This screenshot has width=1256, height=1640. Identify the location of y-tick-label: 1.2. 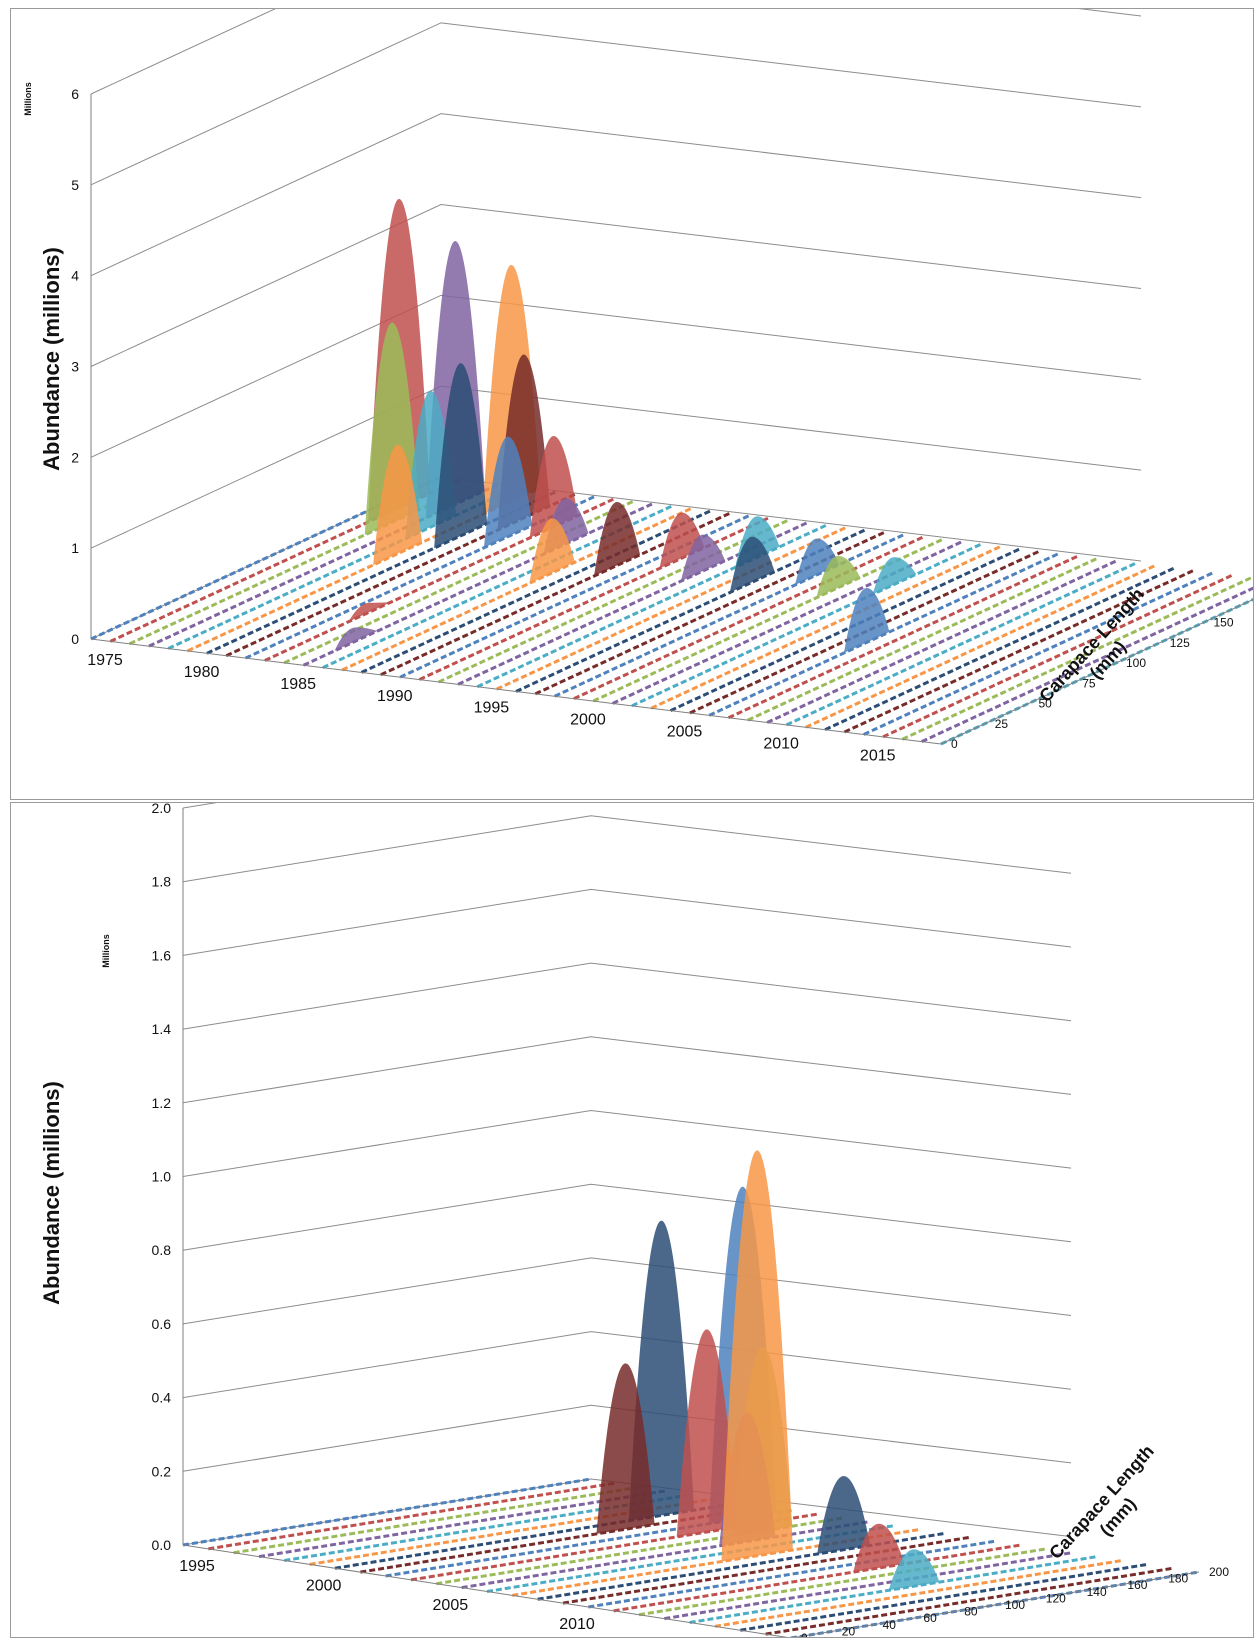
(162, 1103).